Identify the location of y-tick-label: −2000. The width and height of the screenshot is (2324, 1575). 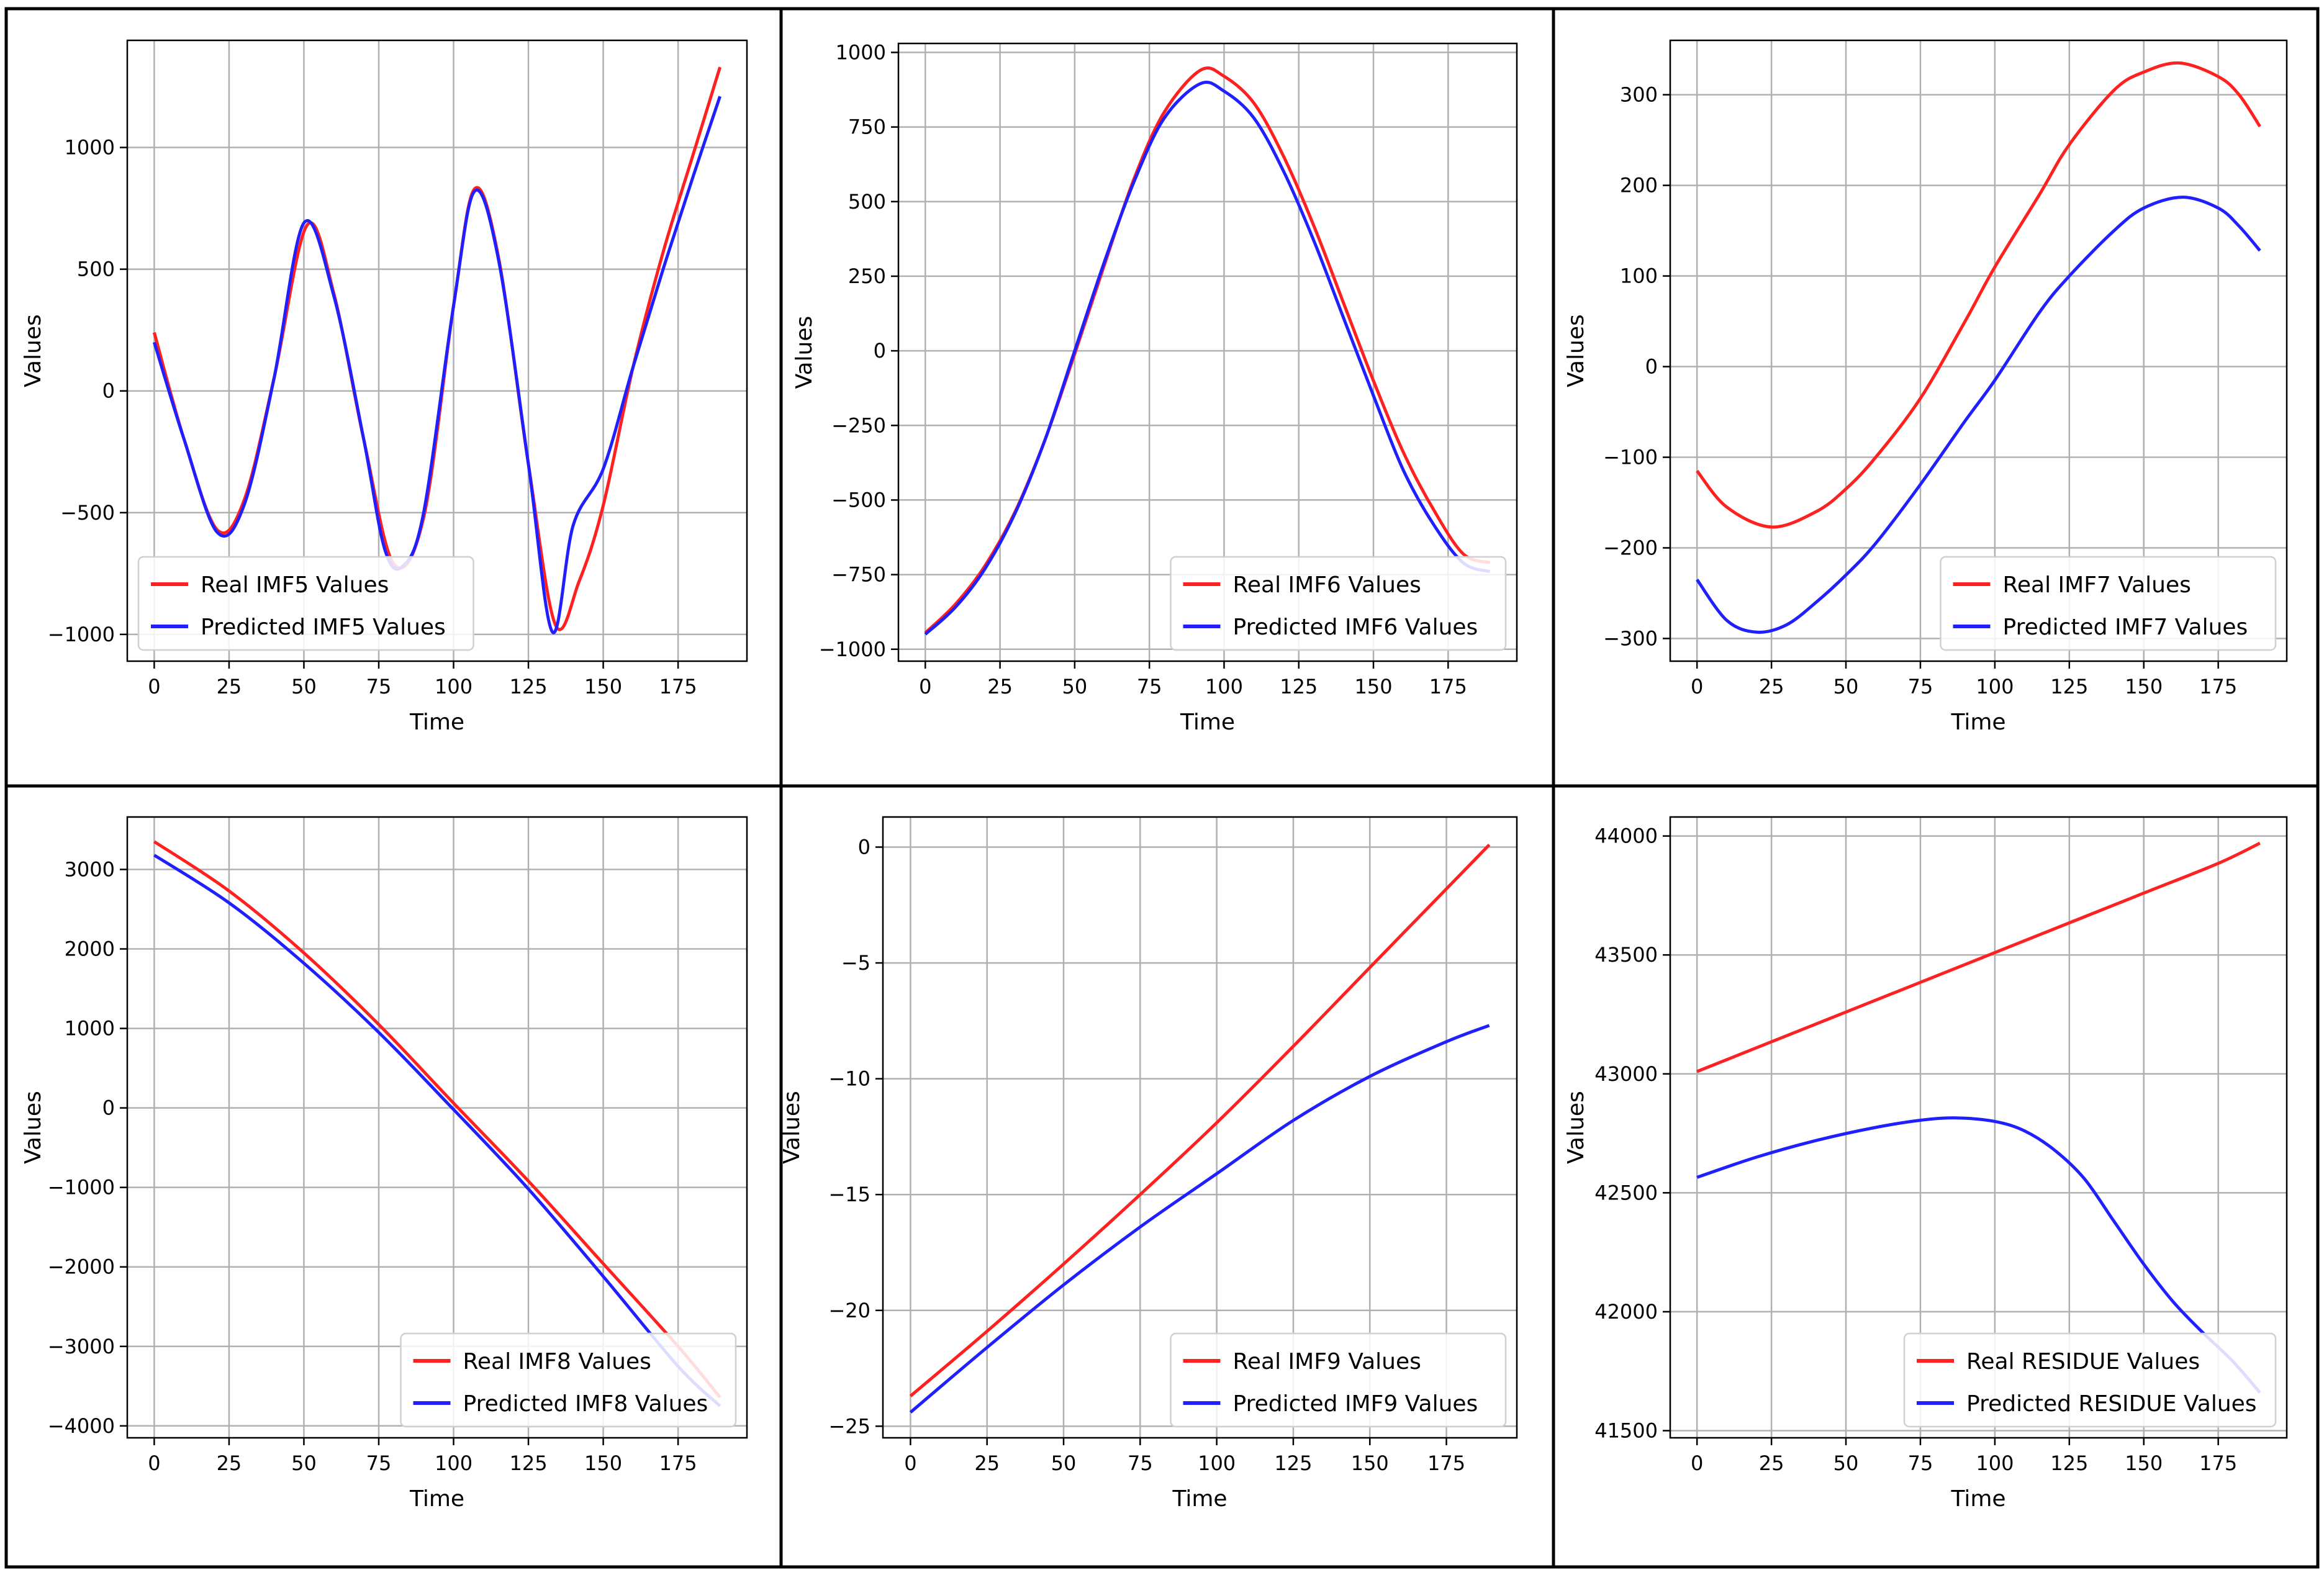
(82, 1267).